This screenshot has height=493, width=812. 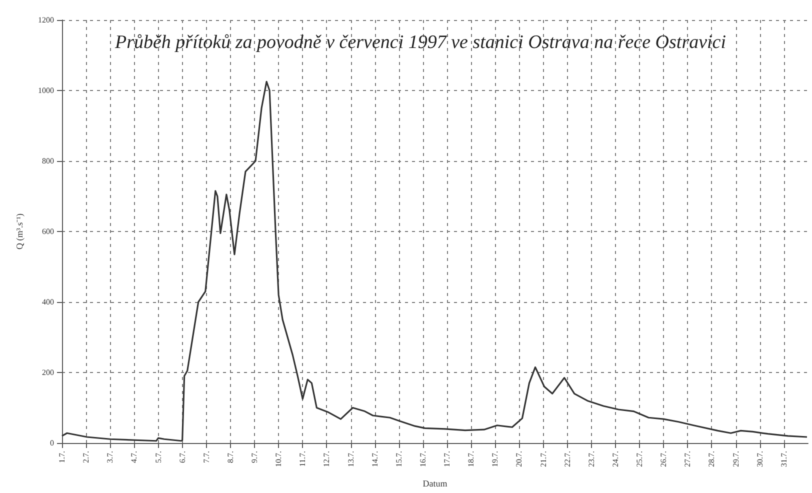 I want to click on x-tick-label: 2.7., so click(x=86, y=457).